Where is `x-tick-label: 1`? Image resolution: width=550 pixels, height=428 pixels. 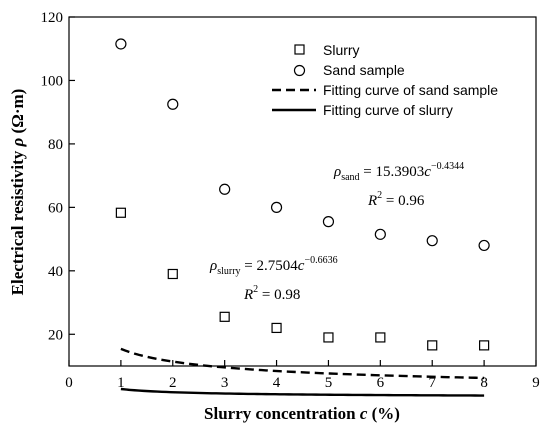 x-tick-label: 1 is located at coordinates (121, 383).